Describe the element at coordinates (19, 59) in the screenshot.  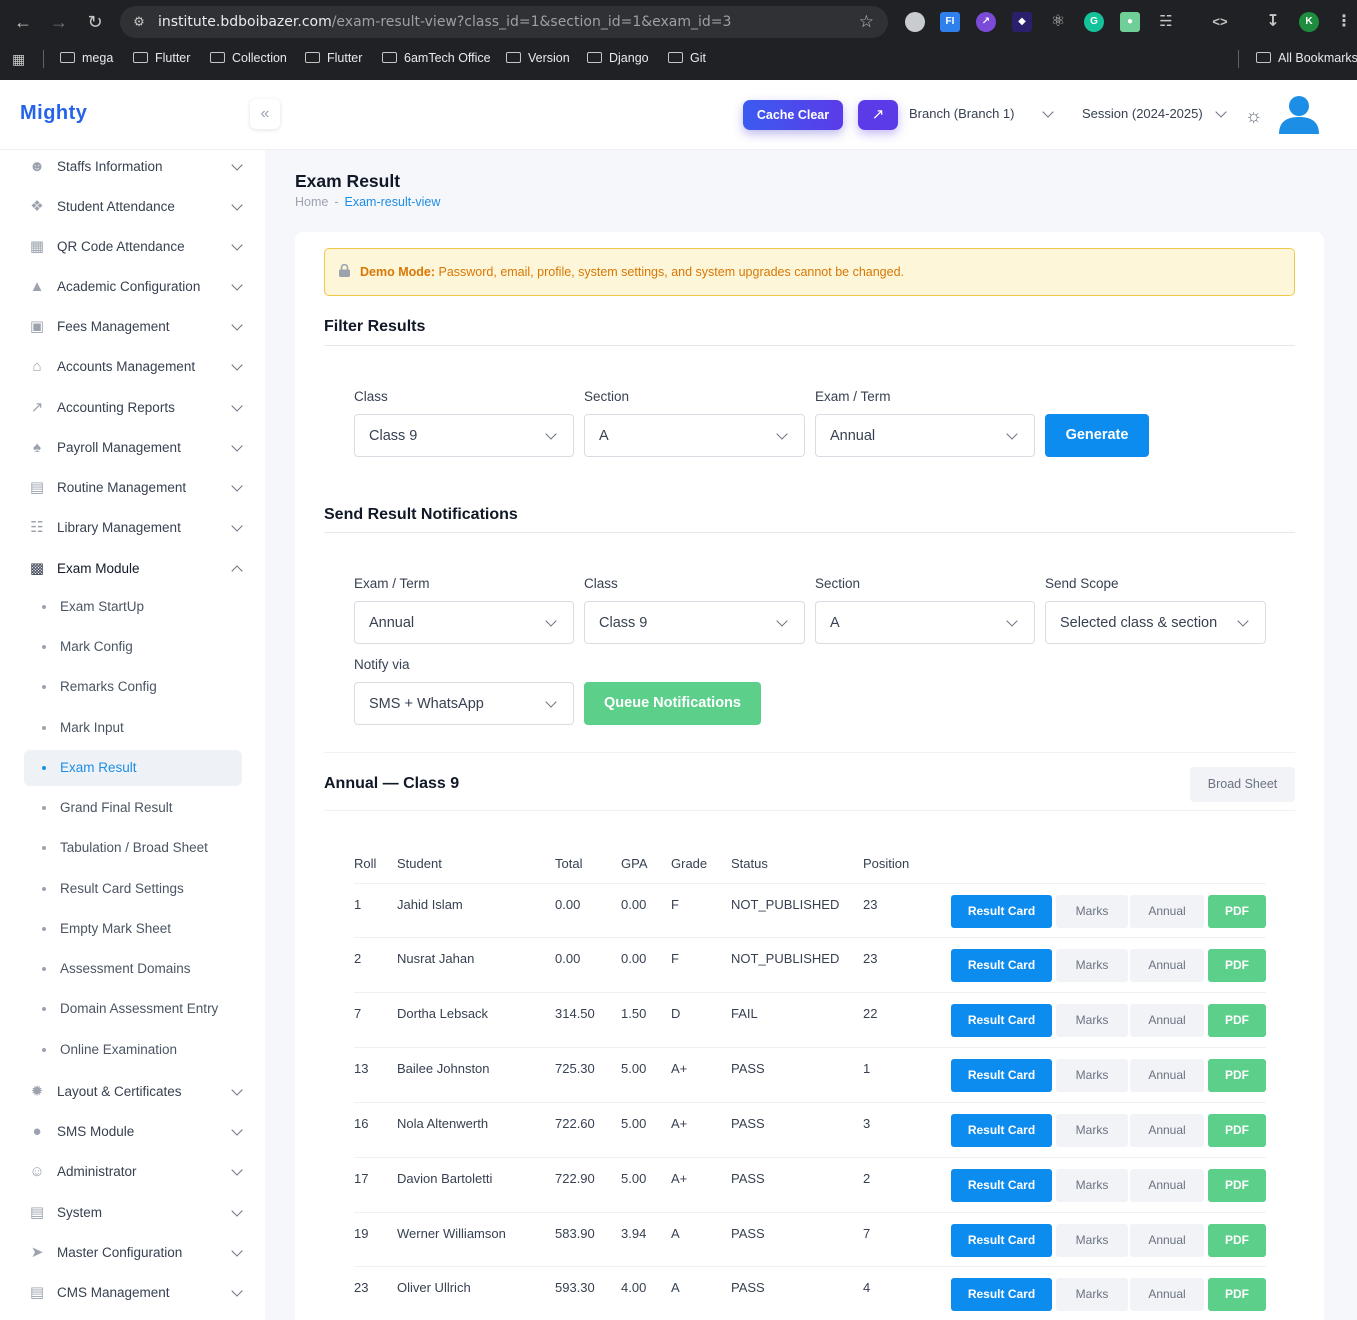
I see `apps-grid-icon: ▦` at that location.